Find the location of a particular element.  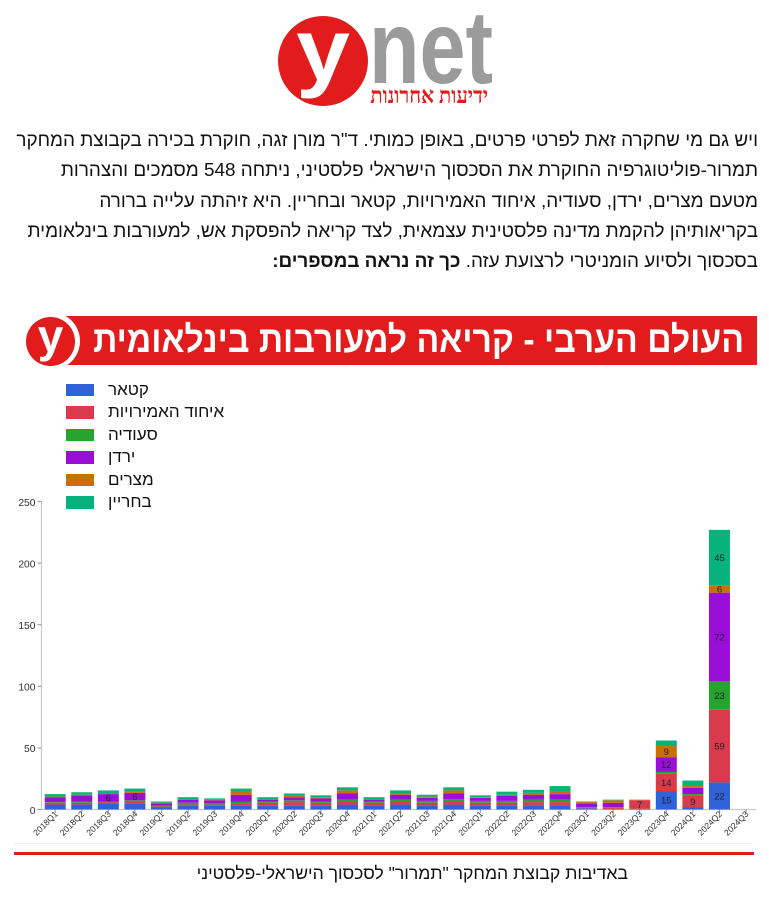

svg-text: 0 is located at coordinates (33, 811).